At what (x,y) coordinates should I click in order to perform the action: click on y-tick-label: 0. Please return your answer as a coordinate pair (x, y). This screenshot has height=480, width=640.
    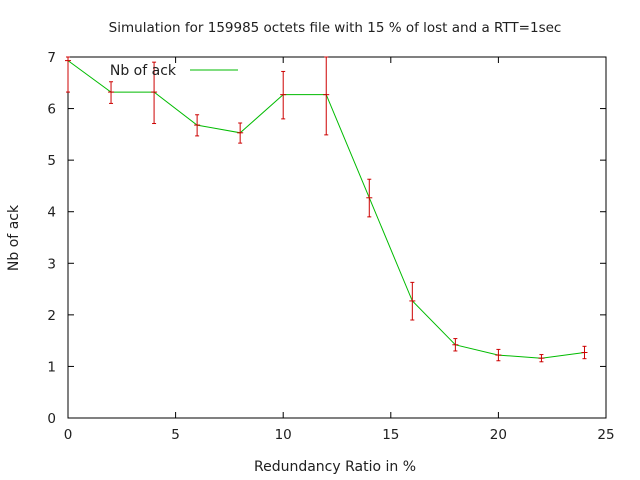
    Looking at the image, I should click on (51, 419).